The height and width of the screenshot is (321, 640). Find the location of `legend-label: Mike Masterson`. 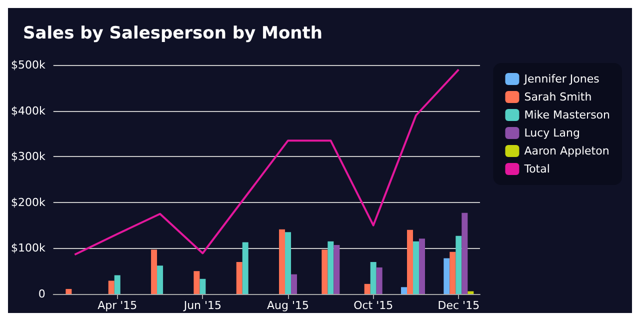

legend-label: Mike Masterson is located at coordinates (567, 115).